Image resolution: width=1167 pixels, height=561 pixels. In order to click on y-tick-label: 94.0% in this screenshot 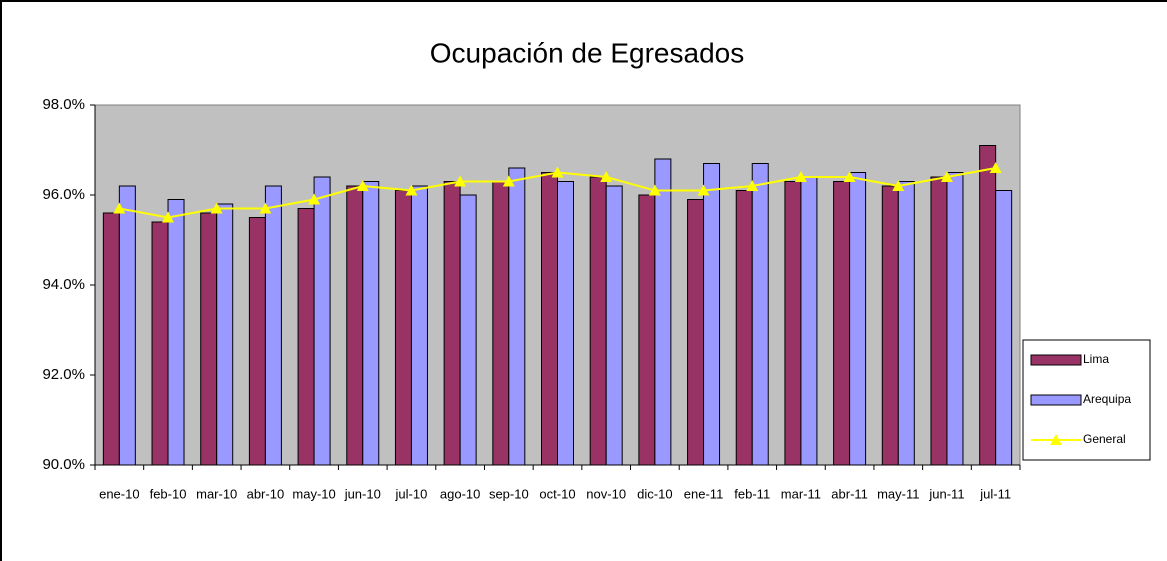, I will do `click(63, 284)`.